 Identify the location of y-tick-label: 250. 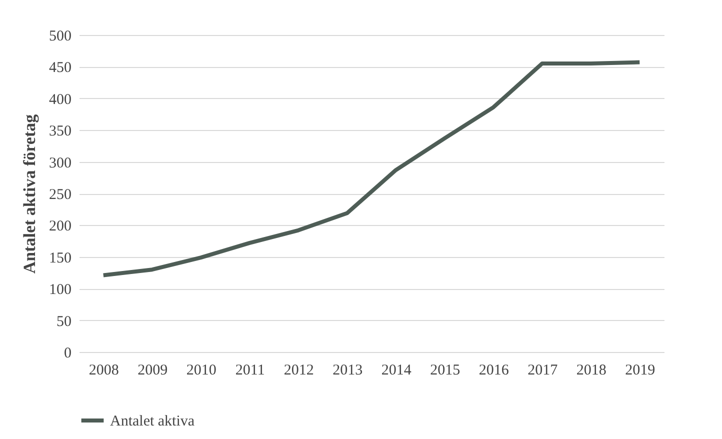
(60, 195).